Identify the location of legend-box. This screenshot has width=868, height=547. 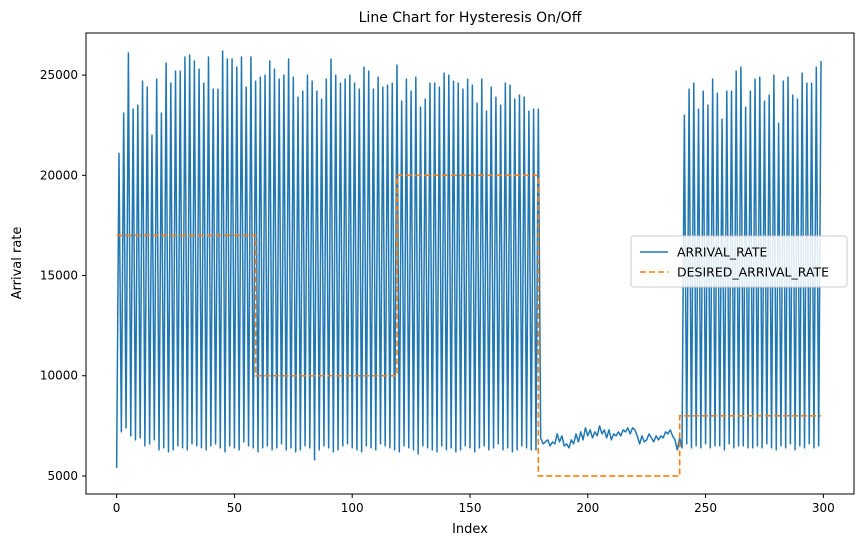
(739, 261).